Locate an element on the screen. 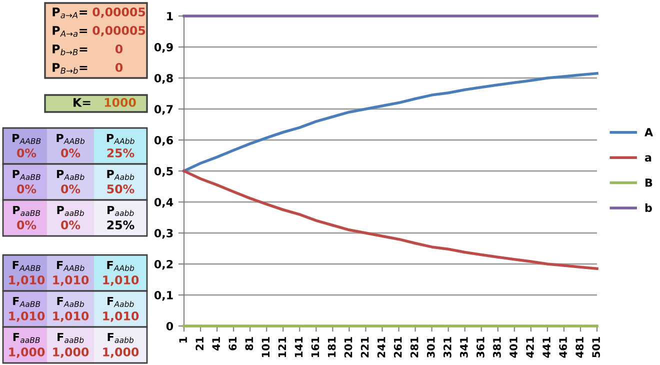 The image size is (660, 365). y-tick-label: 0,3 is located at coordinates (163, 233).